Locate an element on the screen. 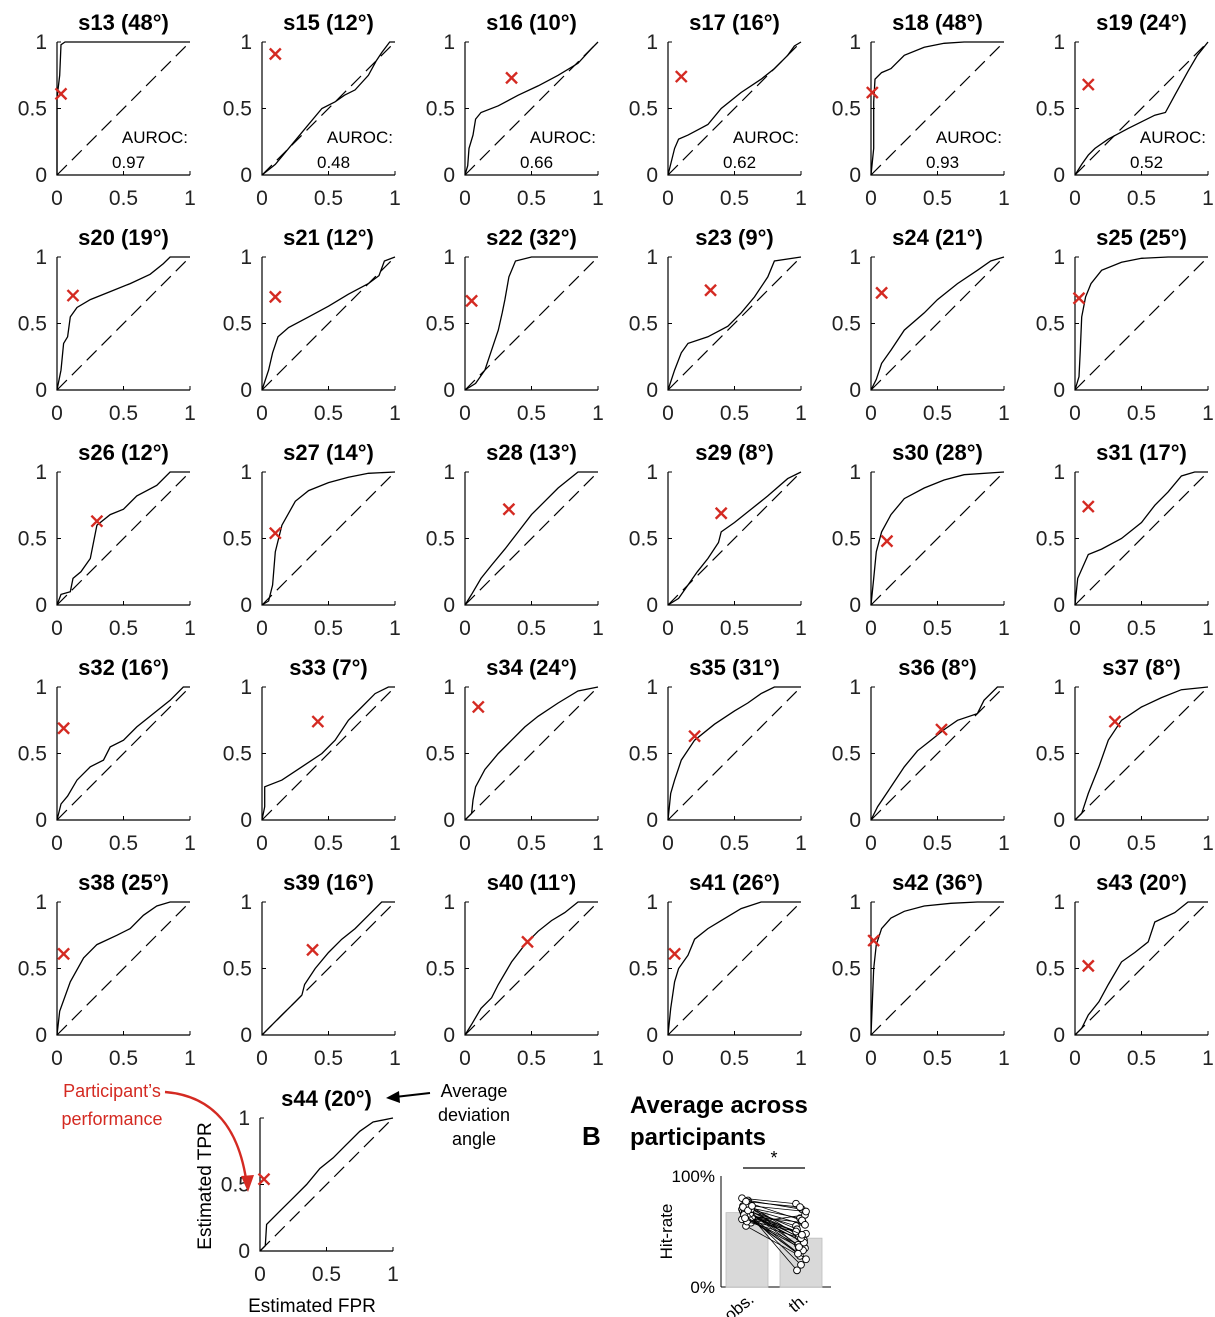 The width and height of the screenshot is (1215, 1317). significance-star: * is located at coordinates (773, 1158).